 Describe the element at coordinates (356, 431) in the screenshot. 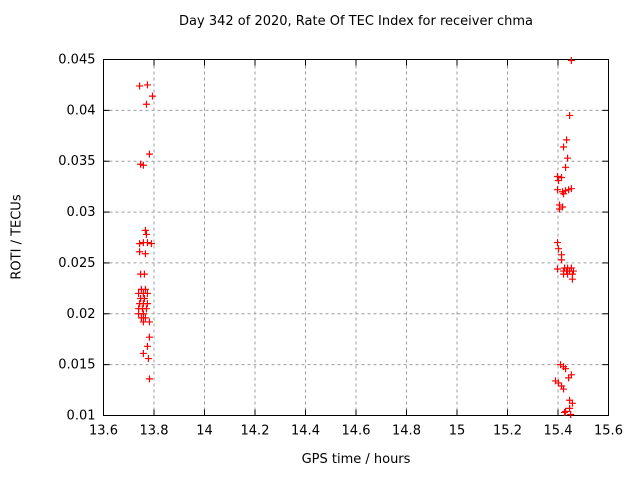

I see `x-tick-label: 14.6` at that location.